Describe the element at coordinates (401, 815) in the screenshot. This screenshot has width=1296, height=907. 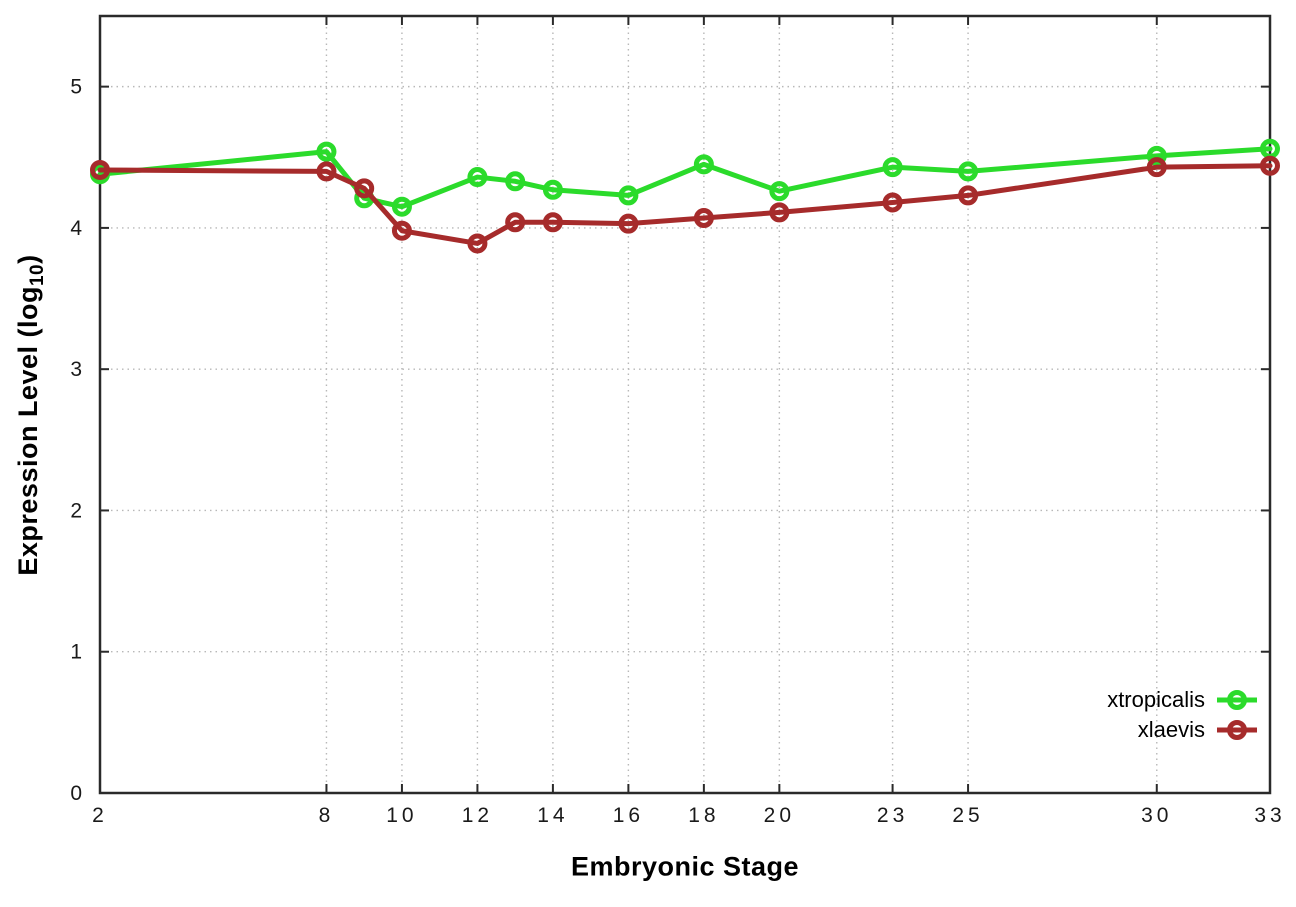
I see `x-tick-label: 10` at that location.